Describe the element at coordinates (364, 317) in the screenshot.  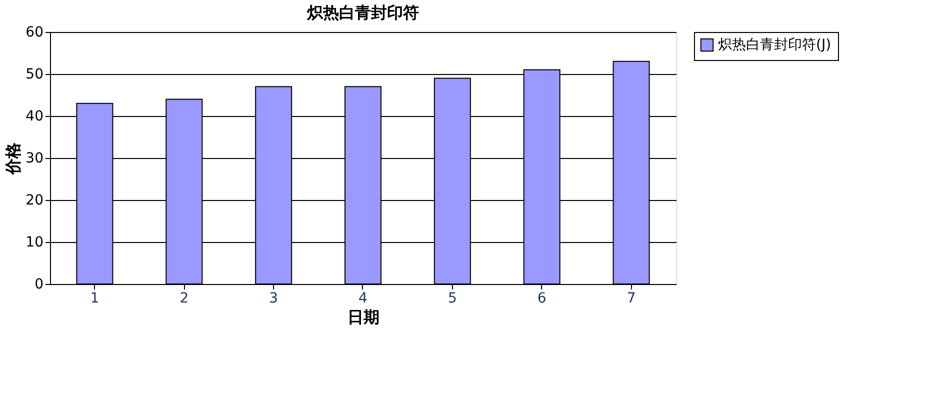
I see `x-axis-title: 日期` at that location.